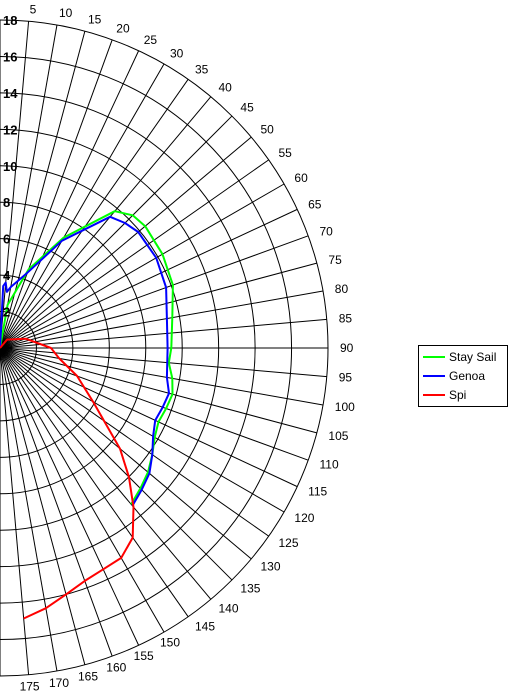  What do you see at coordinates (250, 588) in the screenshot?
I see `angle-tick-label: 135` at bounding box center [250, 588].